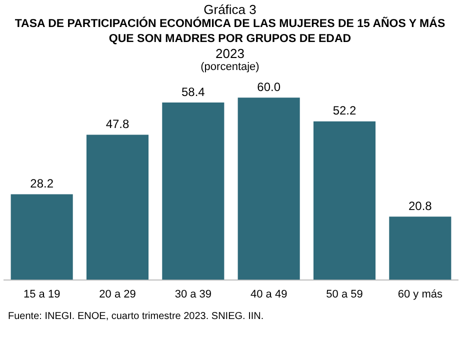 This screenshot has width=460, height=346. Describe the element at coordinates (269, 294) in the screenshot. I see `x-tick-label: 40 a 49` at that location.